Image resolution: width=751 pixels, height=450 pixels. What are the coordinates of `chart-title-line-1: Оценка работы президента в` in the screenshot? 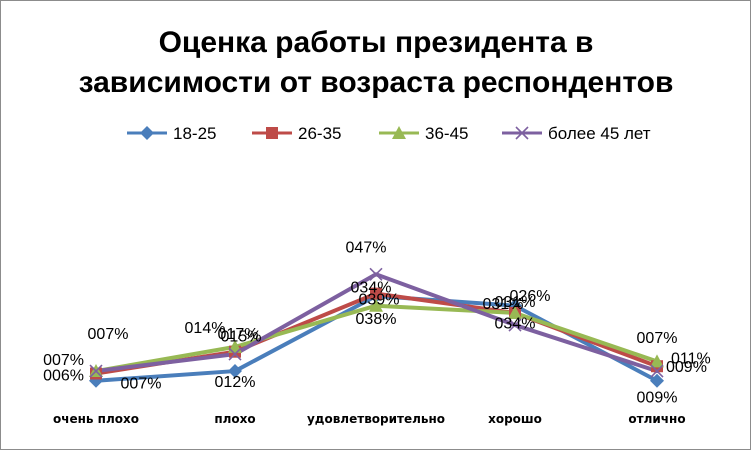 It's located at (376, 42).